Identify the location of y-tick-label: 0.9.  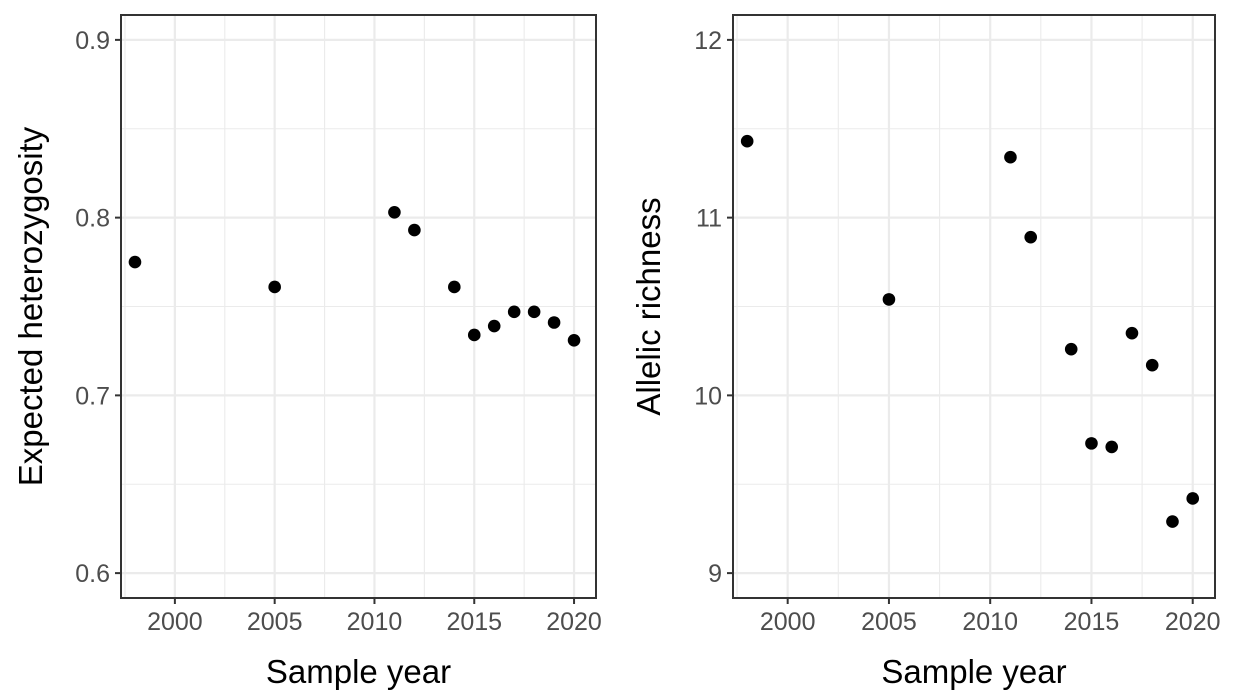
(92, 41).